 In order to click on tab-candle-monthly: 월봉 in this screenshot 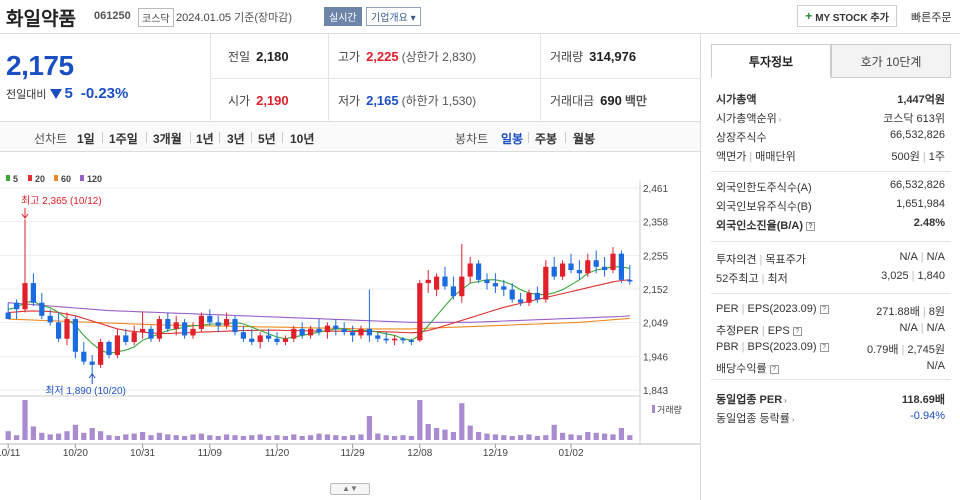, I will do `click(584, 139)`.